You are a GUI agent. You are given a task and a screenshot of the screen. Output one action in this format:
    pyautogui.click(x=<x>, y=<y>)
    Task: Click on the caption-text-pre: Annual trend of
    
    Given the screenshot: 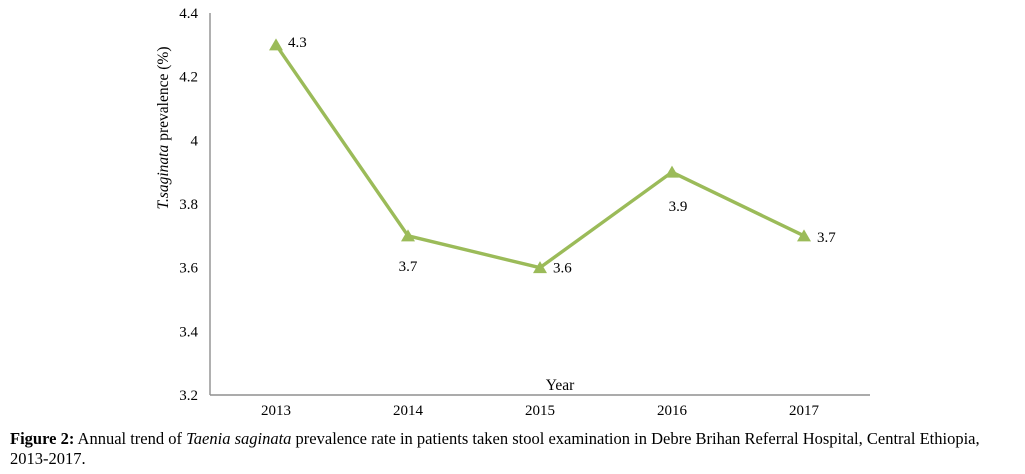 What is the action you would take?
    pyautogui.click(x=130, y=438)
    